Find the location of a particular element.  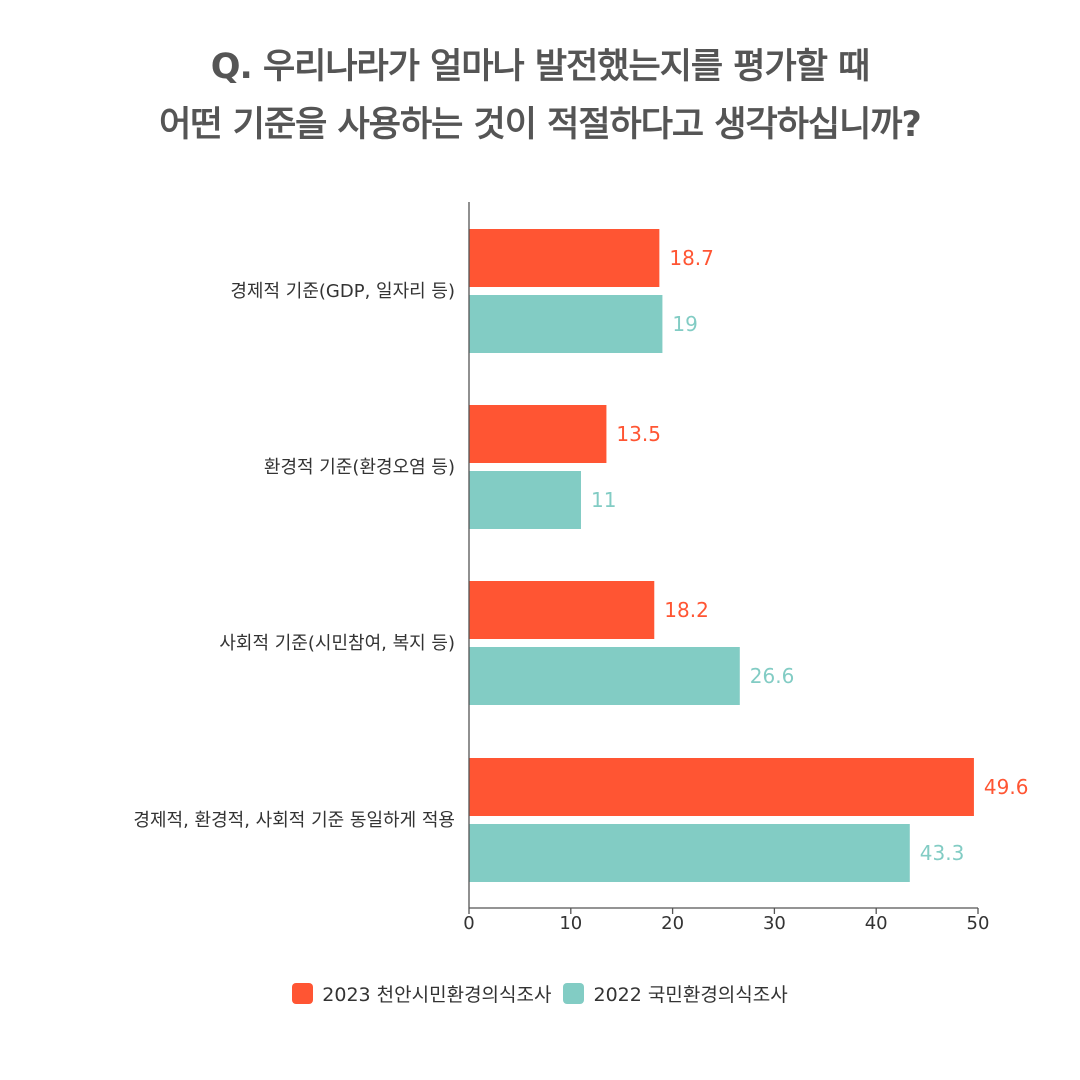

x-tick-label: 20 is located at coordinates (672, 923).